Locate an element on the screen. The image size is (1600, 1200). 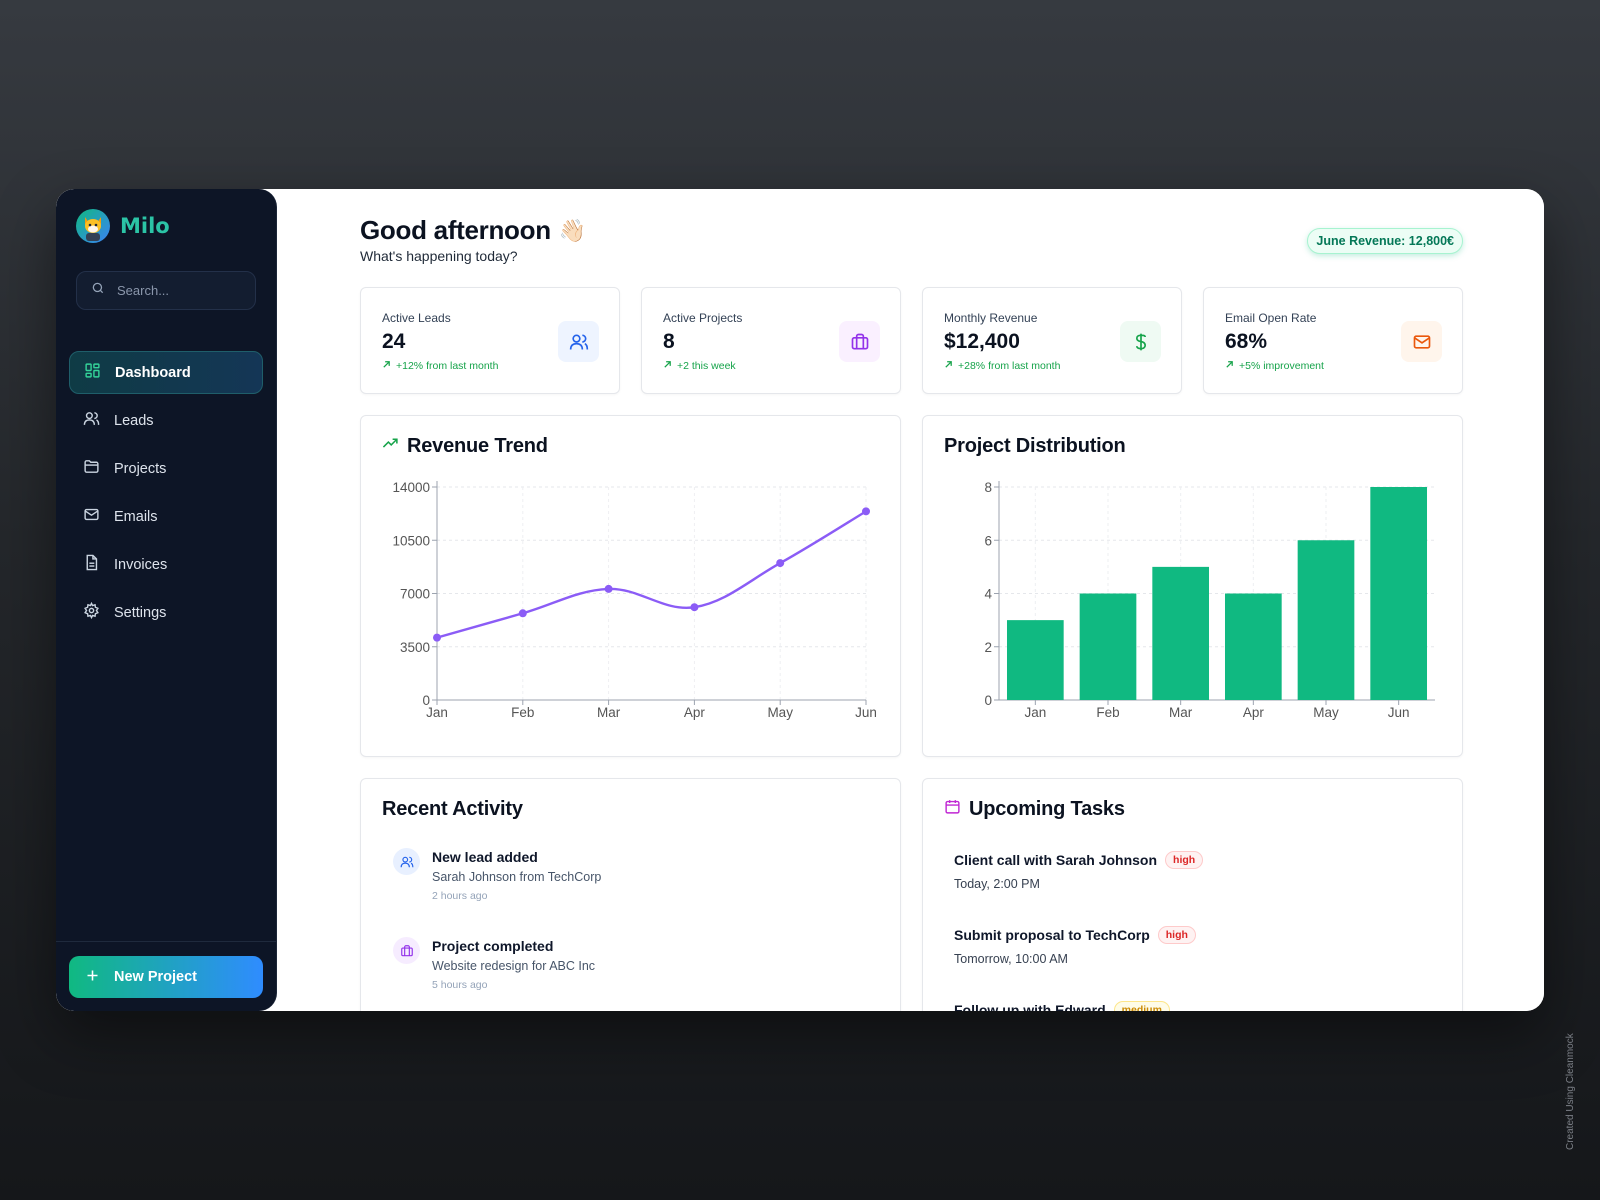
stat-label: Monthly Revenue is located at coordinates (991, 318).